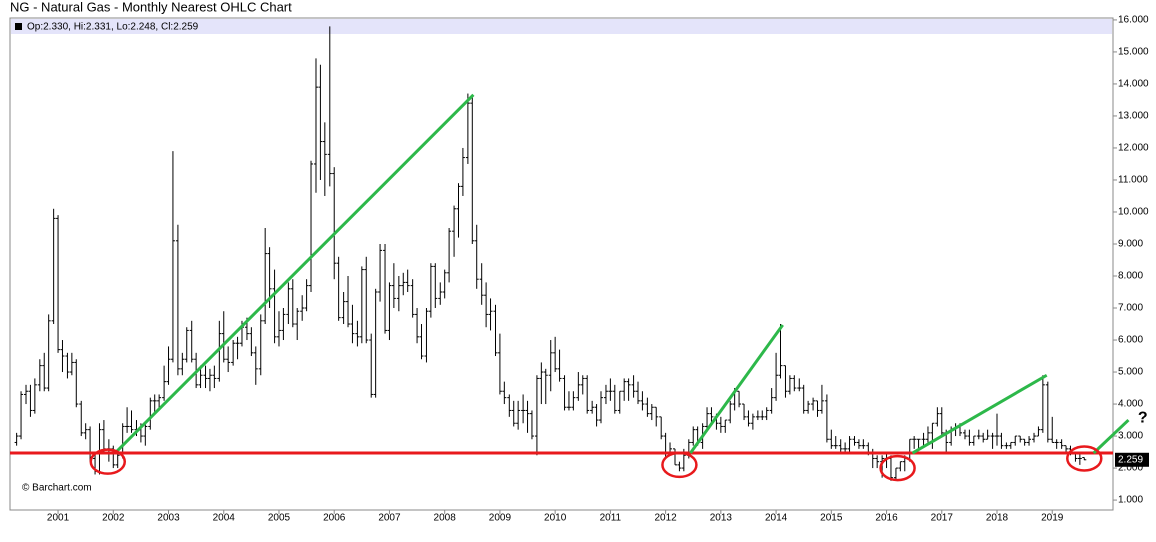  Describe the element at coordinates (168, 518) in the screenshot. I see `x-tick-label: 2003` at that location.